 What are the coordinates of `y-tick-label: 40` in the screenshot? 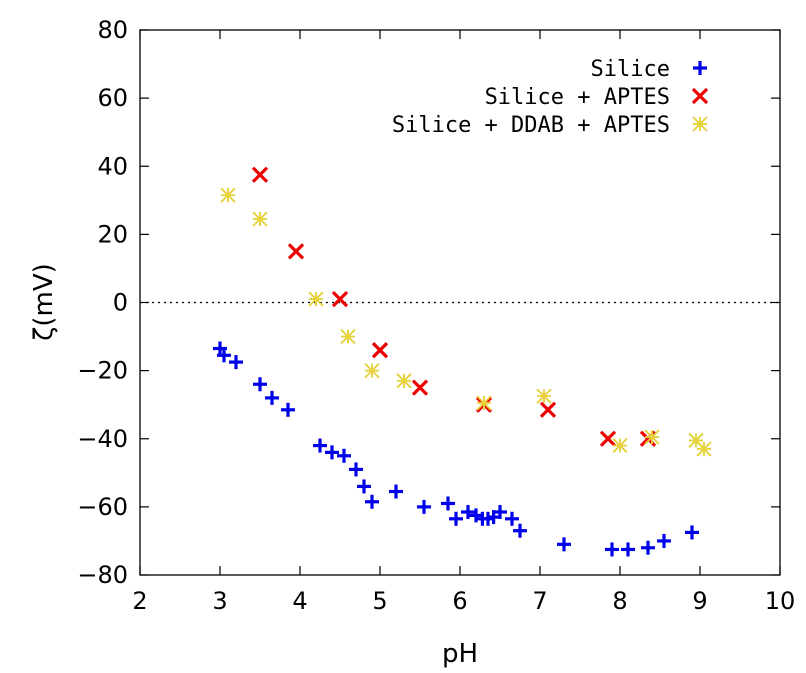 It's located at (112, 166).